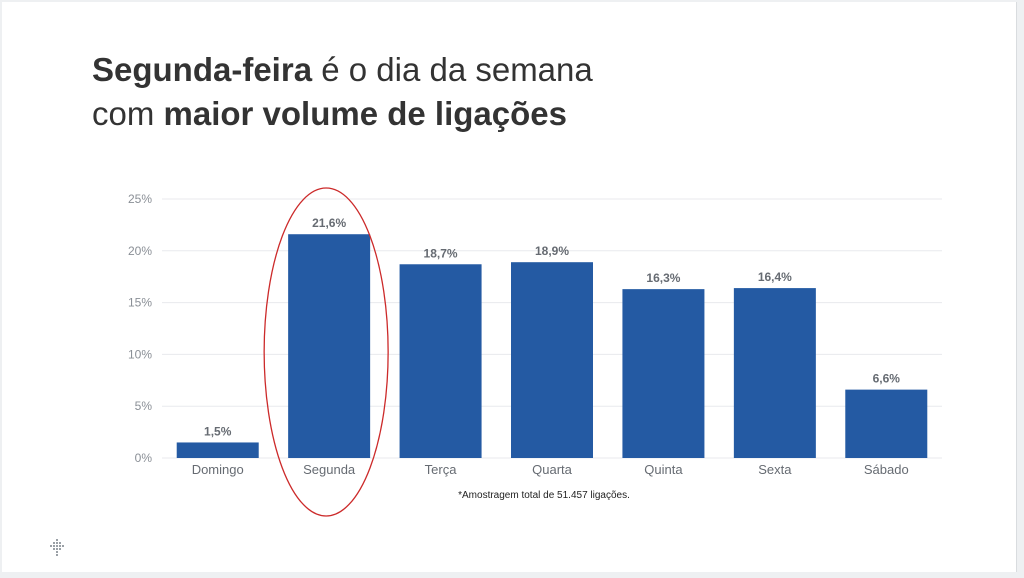  I want to click on y-tick-label: 25%, so click(140, 199).